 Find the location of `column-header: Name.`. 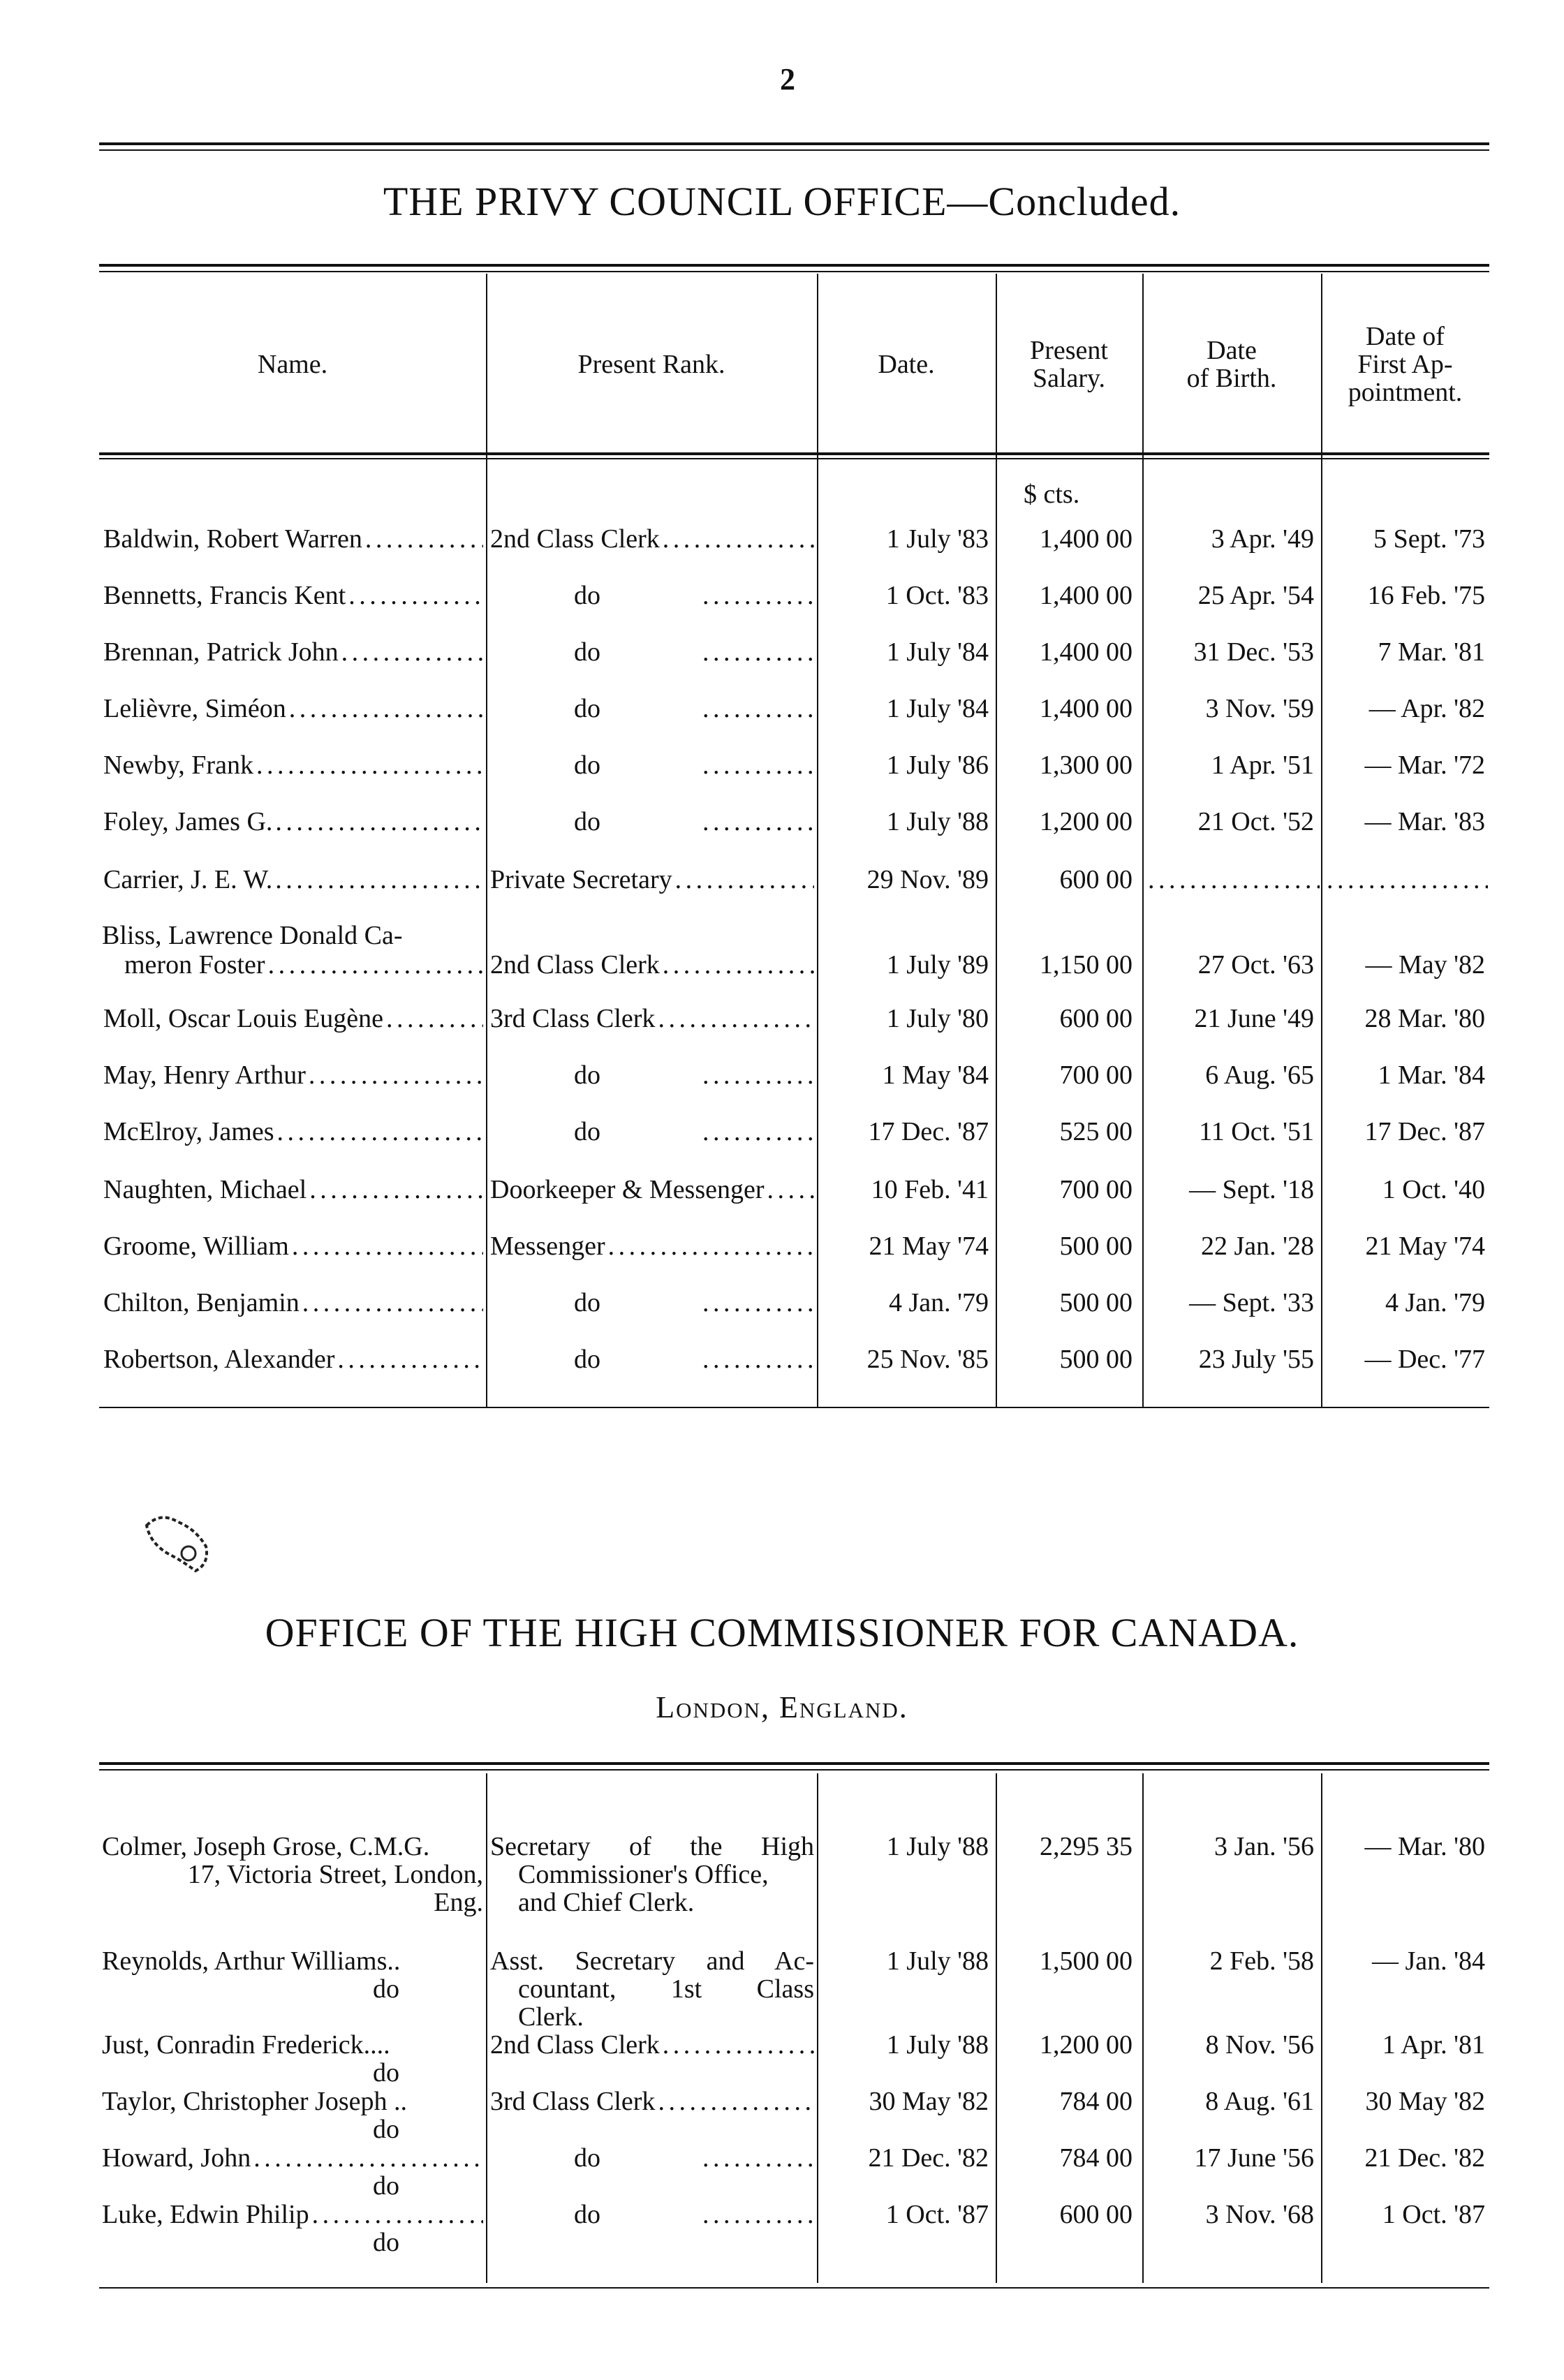

column-header: Name. is located at coordinates (292, 365).